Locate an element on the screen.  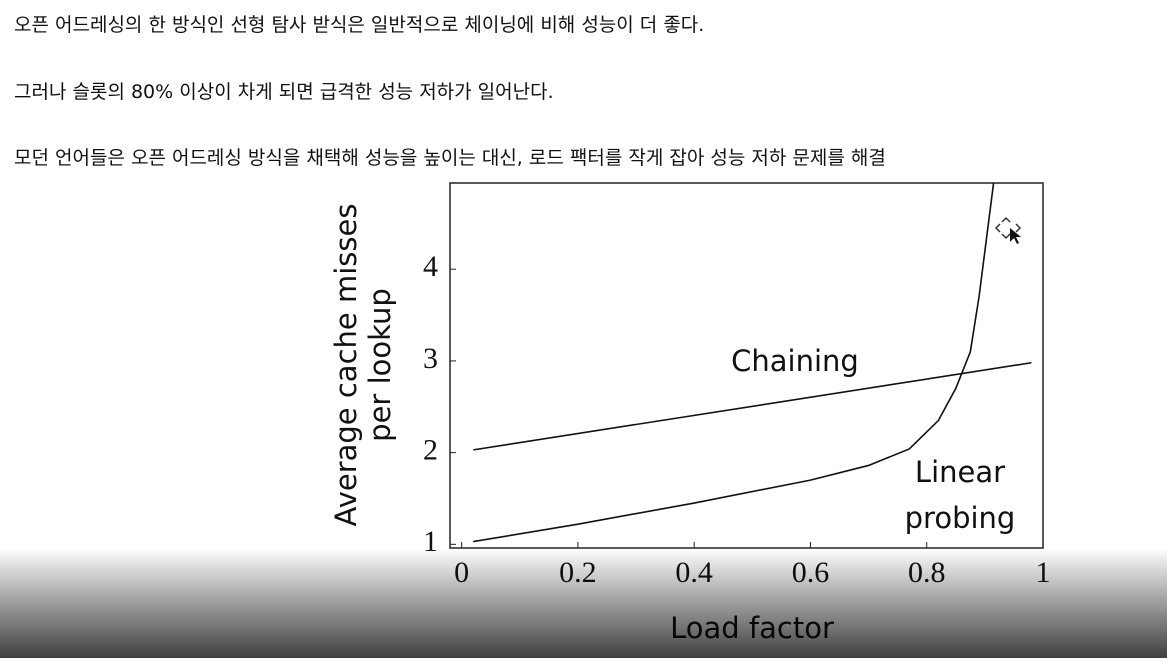
x-tick-label: 0.4 is located at coordinates (694, 572).